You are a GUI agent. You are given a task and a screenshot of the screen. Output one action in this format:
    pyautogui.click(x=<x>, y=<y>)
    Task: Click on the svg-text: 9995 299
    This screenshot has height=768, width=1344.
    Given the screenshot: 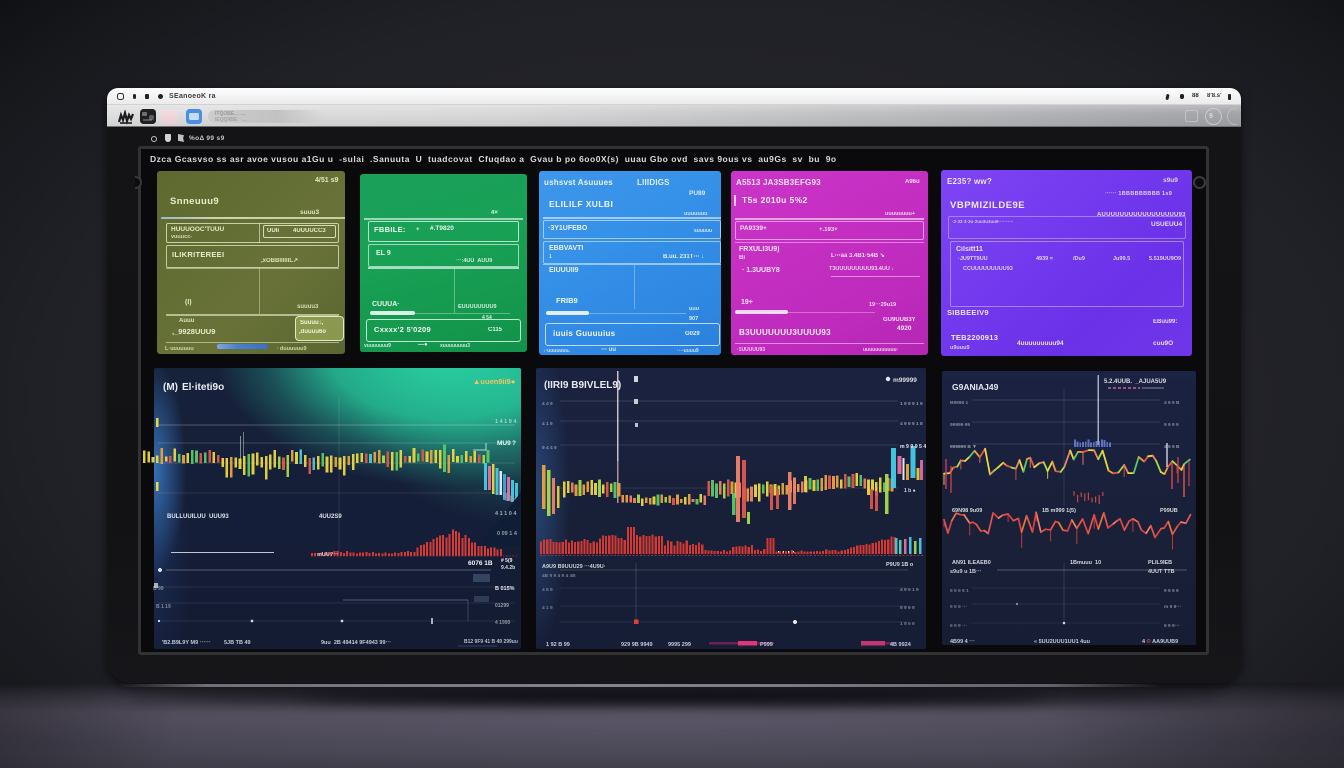 What is the action you would take?
    pyautogui.click(x=679, y=645)
    